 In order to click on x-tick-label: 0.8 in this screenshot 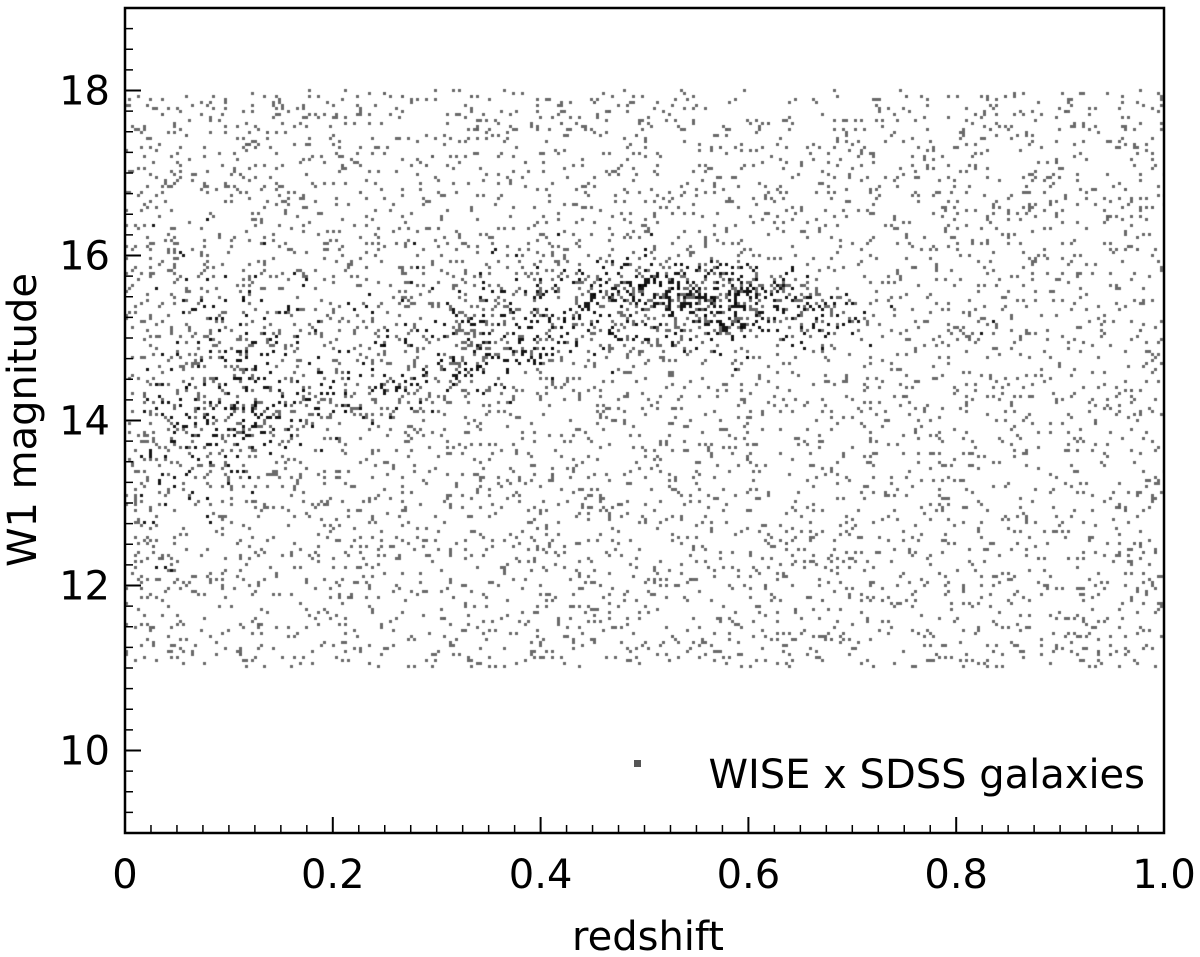, I will do `click(956, 875)`.